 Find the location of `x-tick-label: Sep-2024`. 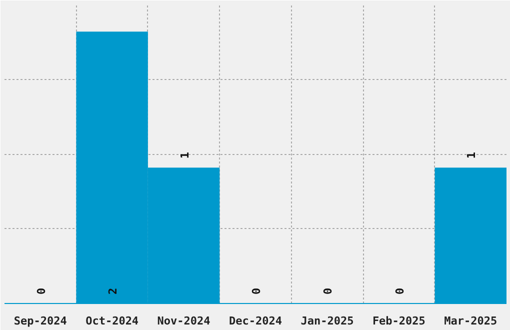

x-tick-label: Sep-2024 is located at coordinates (41, 321).